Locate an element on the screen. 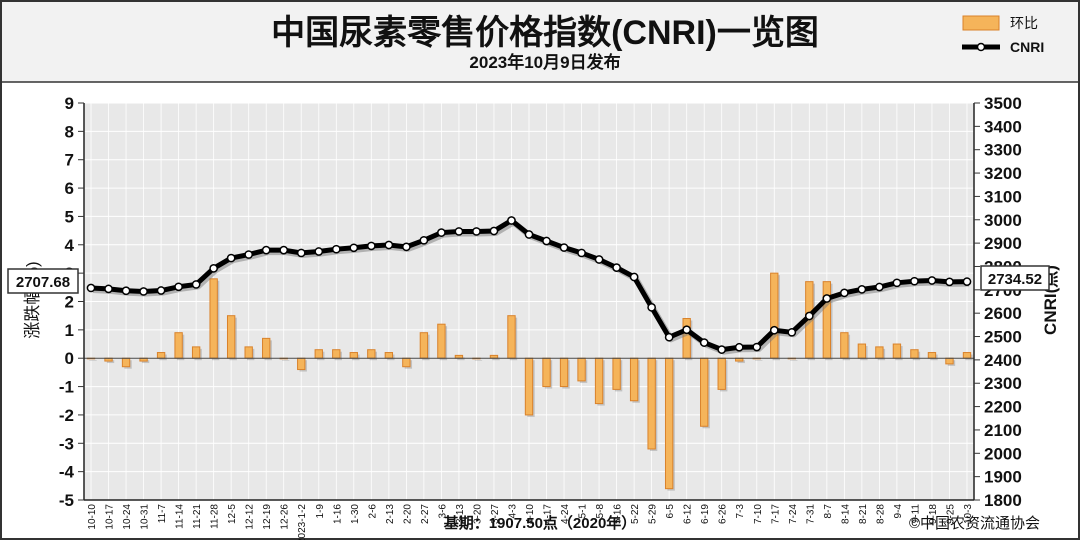  callout-left: 2707.68 is located at coordinates (43, 281).